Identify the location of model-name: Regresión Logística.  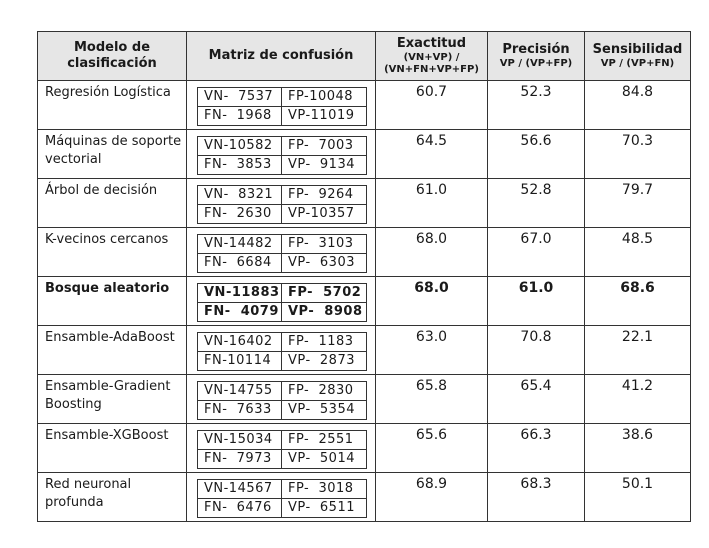
(112, 105).